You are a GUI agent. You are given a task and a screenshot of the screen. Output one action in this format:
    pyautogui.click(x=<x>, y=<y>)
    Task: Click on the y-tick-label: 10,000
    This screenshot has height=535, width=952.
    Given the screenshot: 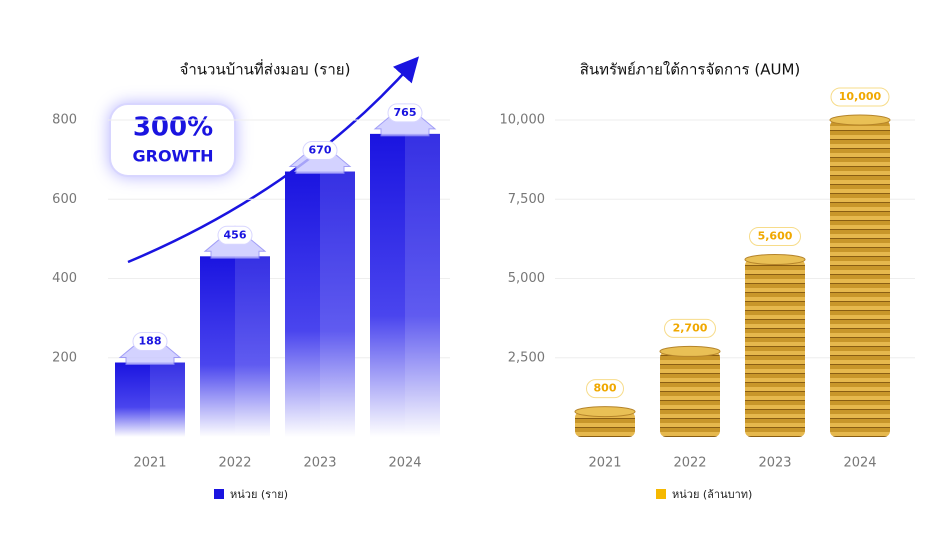 What is the action you would take?
    pyautogui.click(x=523, y=120)
    